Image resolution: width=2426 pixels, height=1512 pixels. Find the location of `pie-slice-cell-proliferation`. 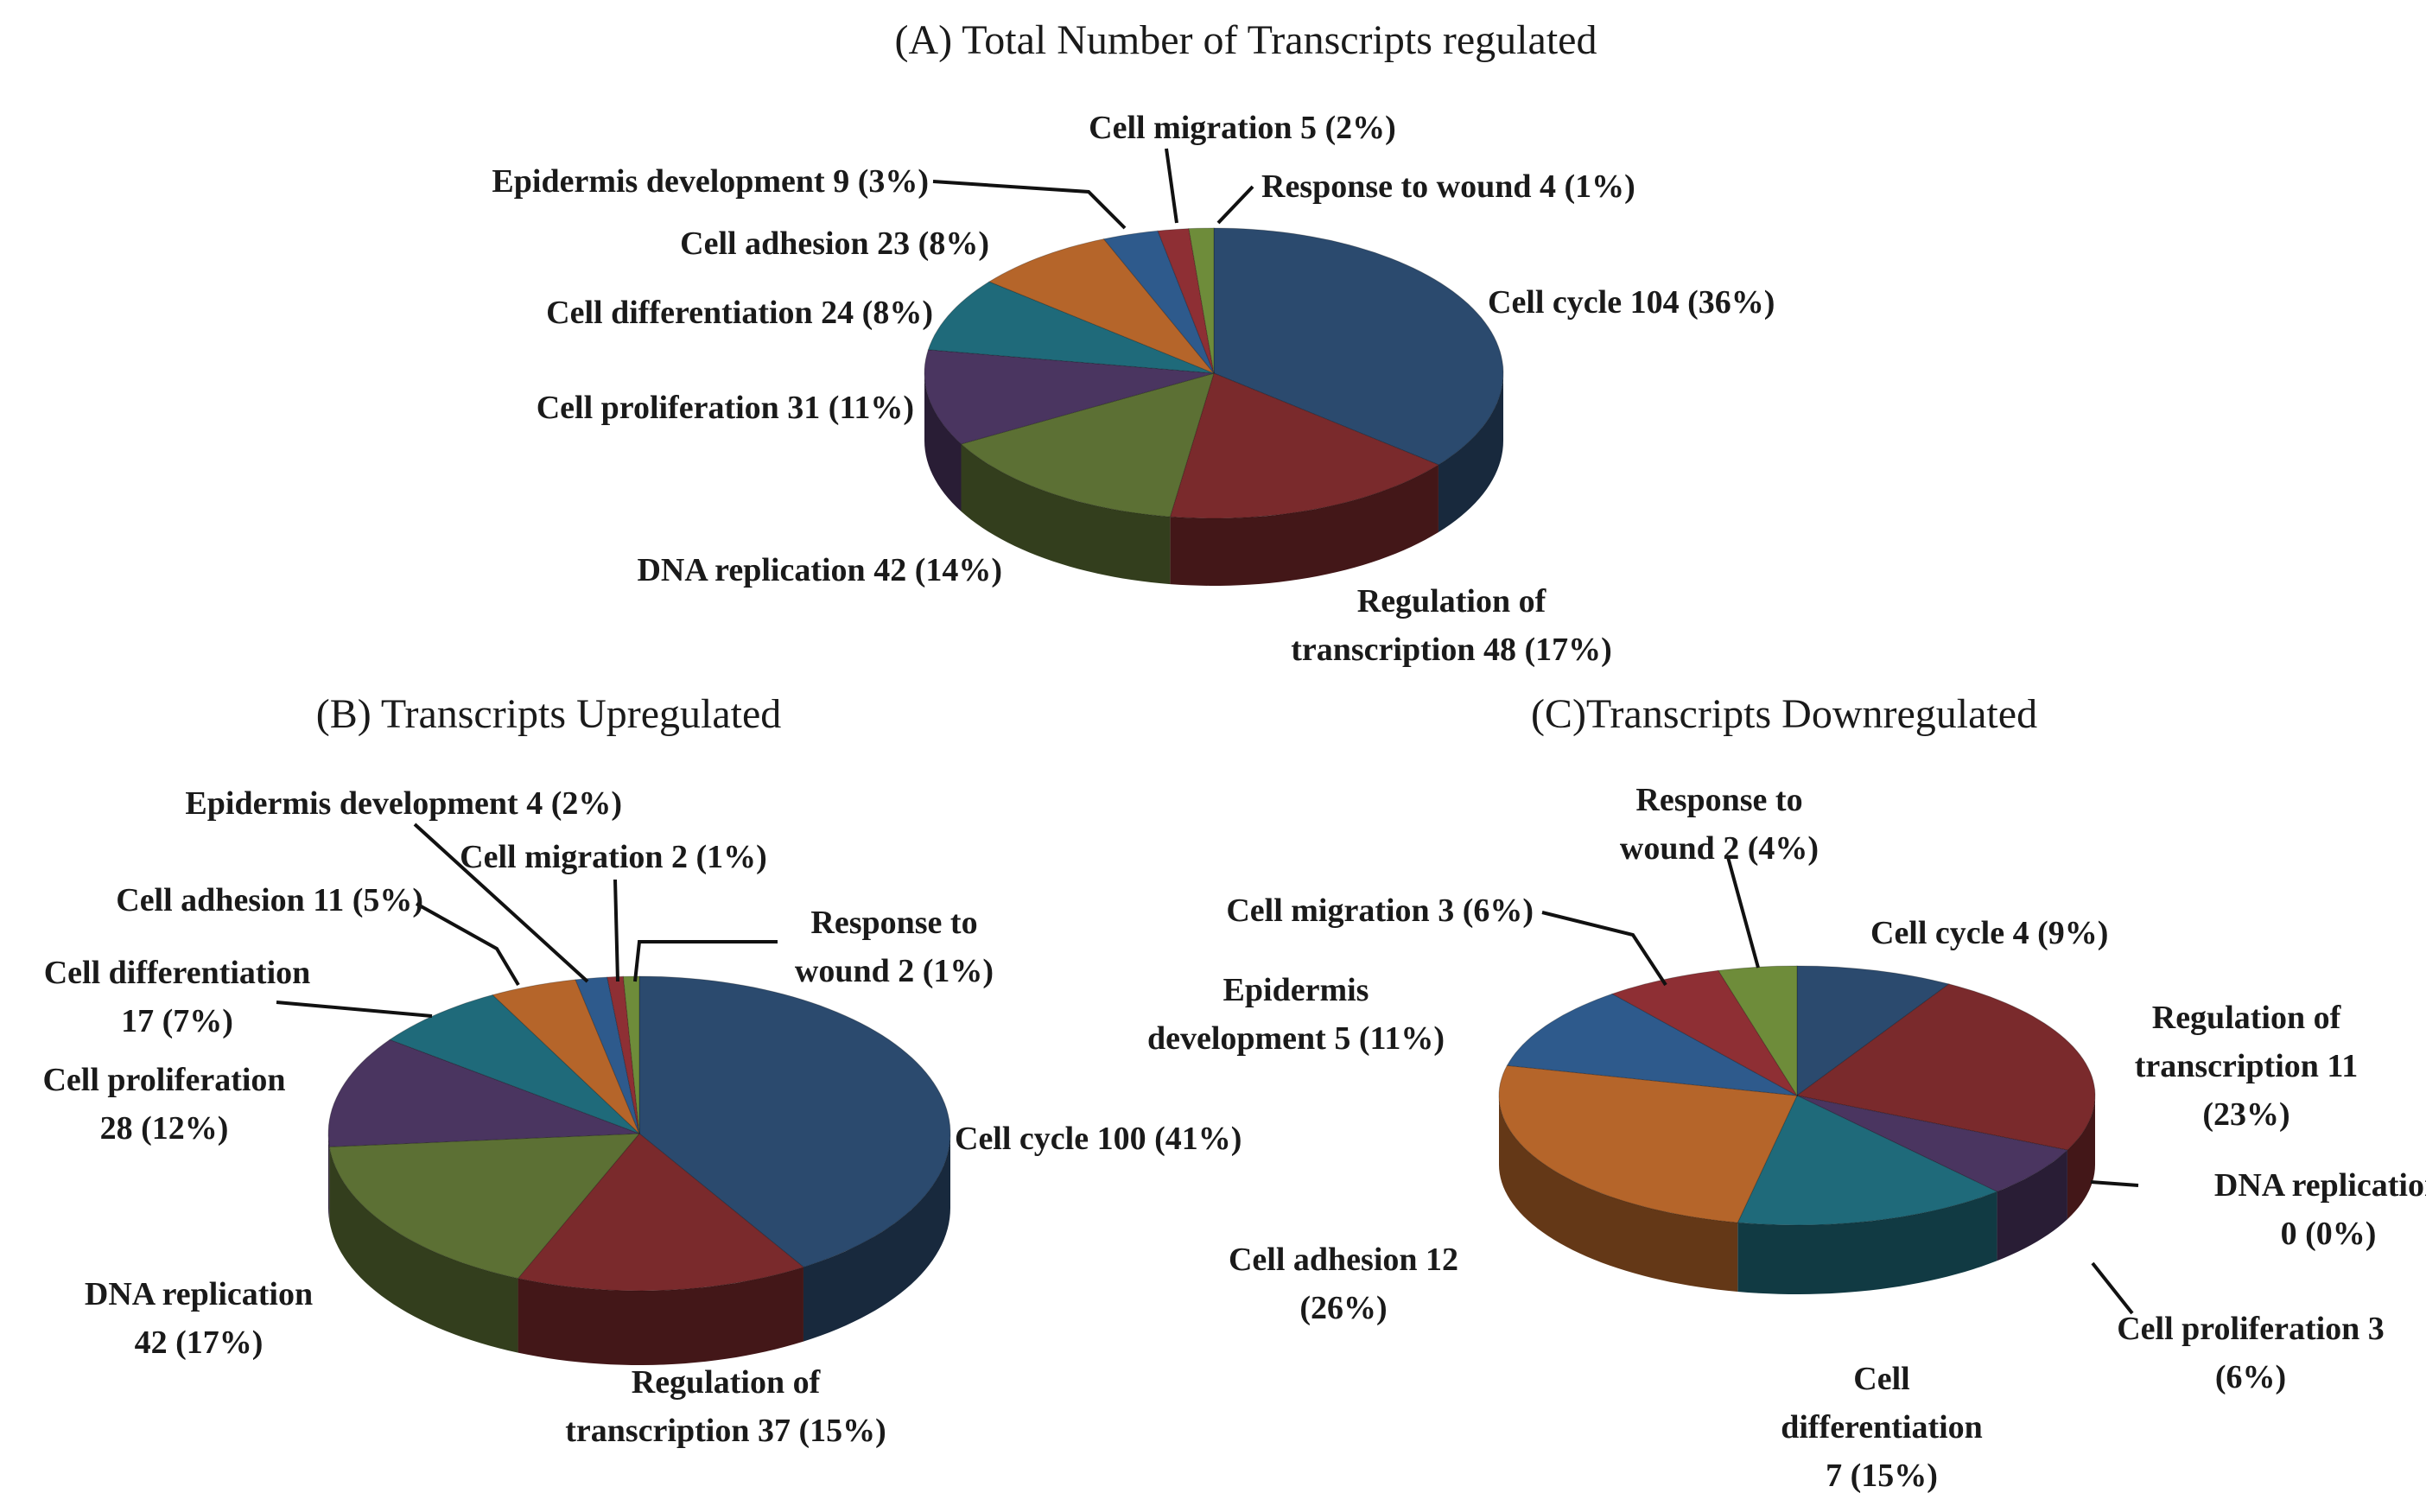

pie-slice-cell-proliferation is located at coordinates (1932, 1143).